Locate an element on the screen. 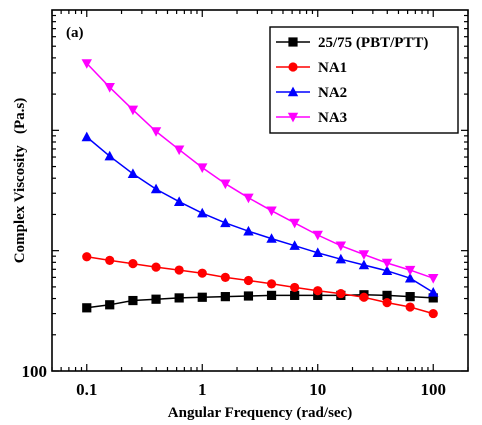  legend: 25/75 (PBT/PTT) NA1 NA2 NA3 is located at coordinates (364, 80).